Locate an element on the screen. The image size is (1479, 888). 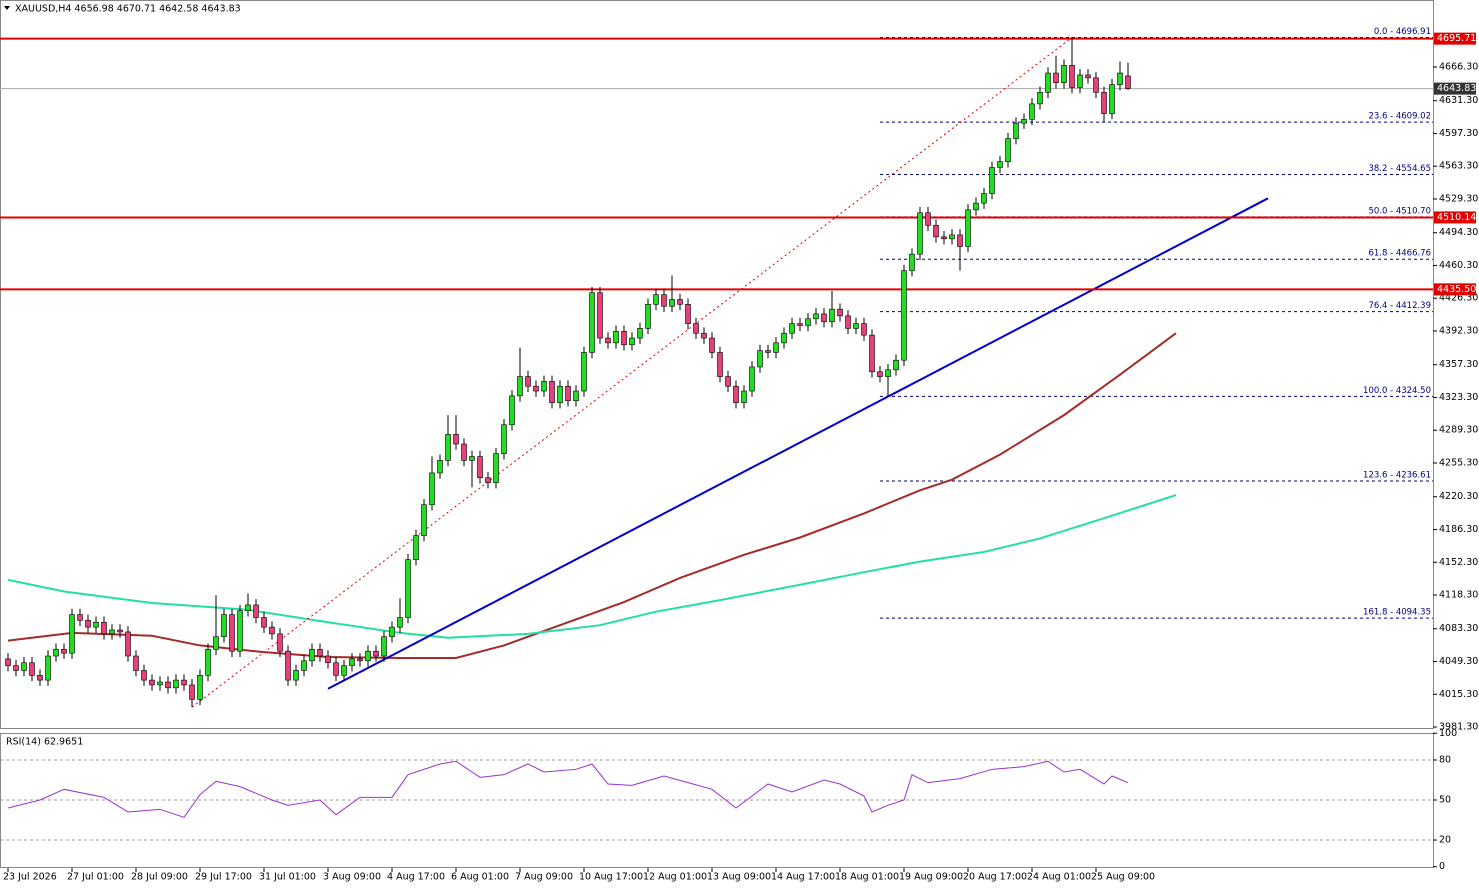
x-tick-label: 28 Jul 09:00 is located at coordinates (159, 877).